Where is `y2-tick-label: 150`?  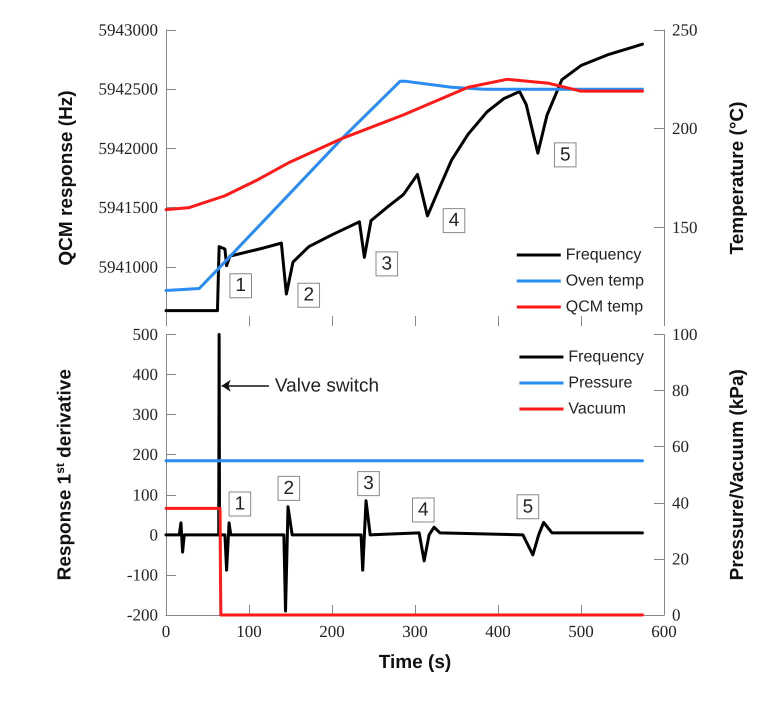
y2-tick-label: 150 is located at coordinates (685, 227).